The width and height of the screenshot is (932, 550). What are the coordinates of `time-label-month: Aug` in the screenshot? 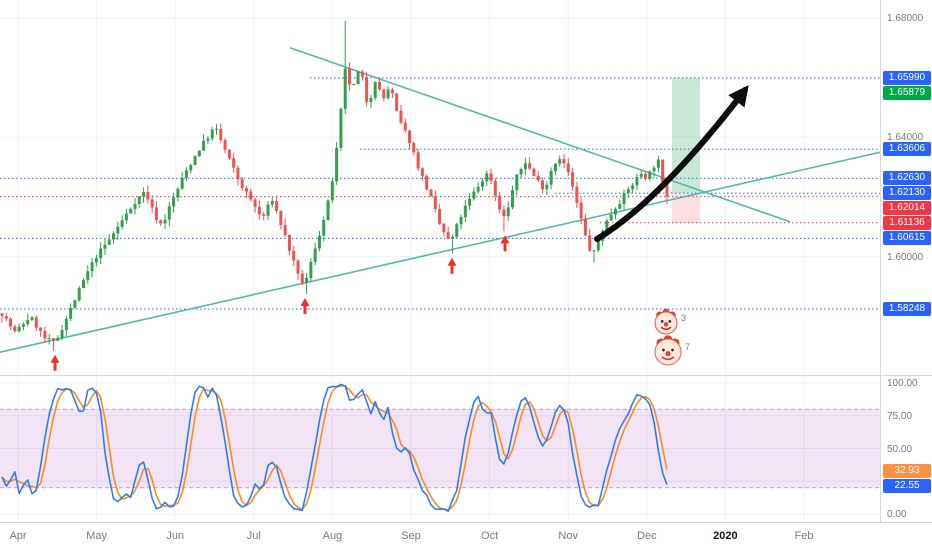 It's located at (332, 536).